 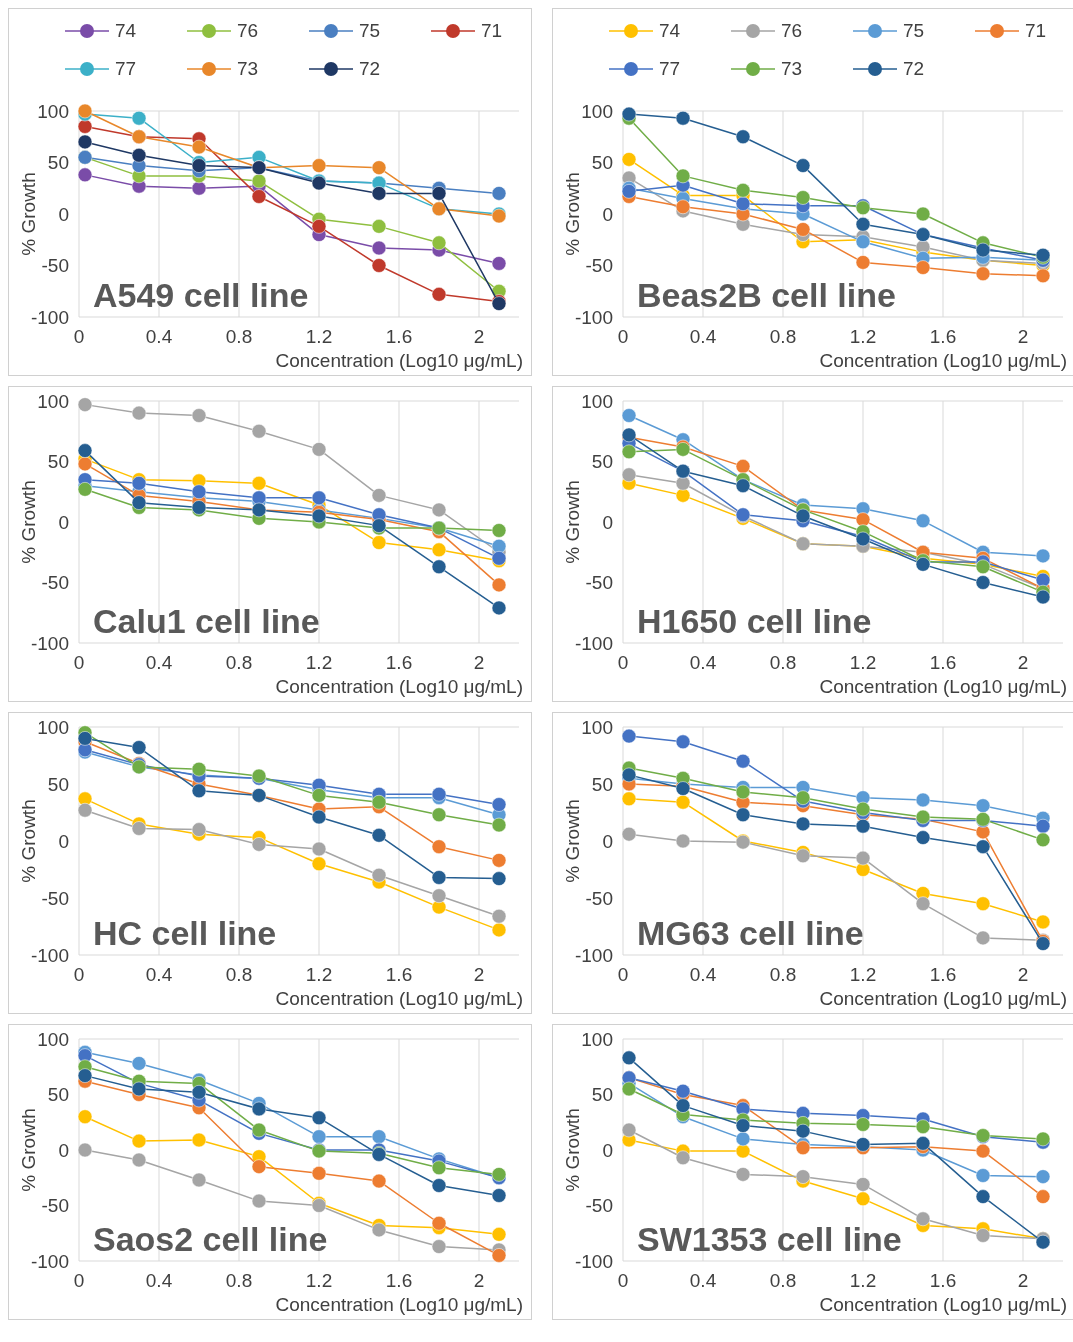 What do you see at coordinates (206, 621) in the screenshot?
I see `annotation: Calu1 cell line` at bounding box center [206, 621].